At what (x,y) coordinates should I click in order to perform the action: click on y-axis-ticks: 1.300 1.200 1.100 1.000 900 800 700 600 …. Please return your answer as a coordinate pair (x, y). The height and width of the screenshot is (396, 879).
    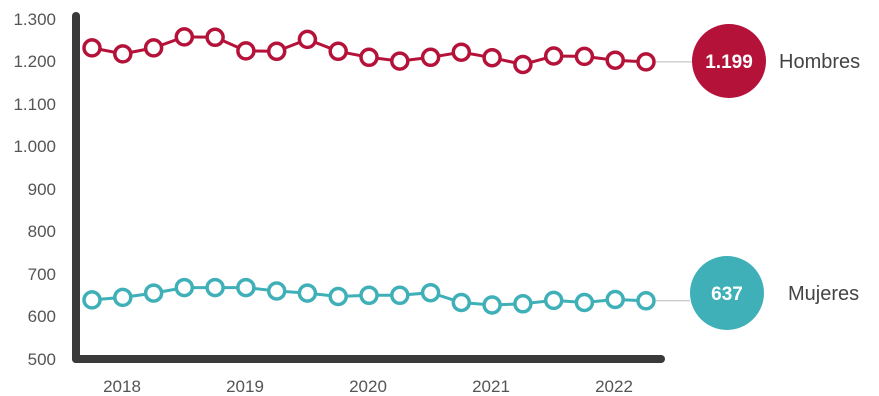
    Looking at the image, I should click on (34, 189).